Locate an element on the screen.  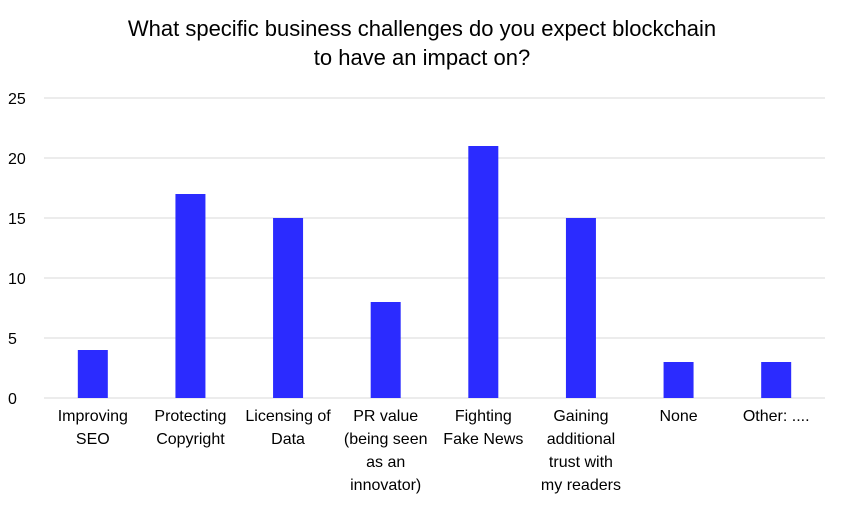
x-category-label-line: my readers is located at coordinates (581, 485).